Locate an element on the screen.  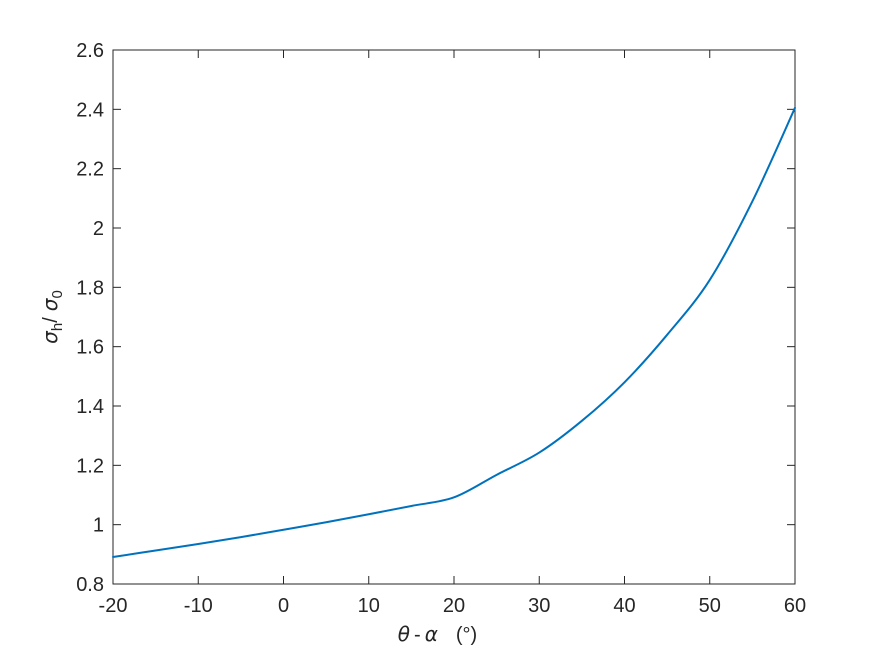
sigma-h-symbol: σ is located at coordinates (50, 337).